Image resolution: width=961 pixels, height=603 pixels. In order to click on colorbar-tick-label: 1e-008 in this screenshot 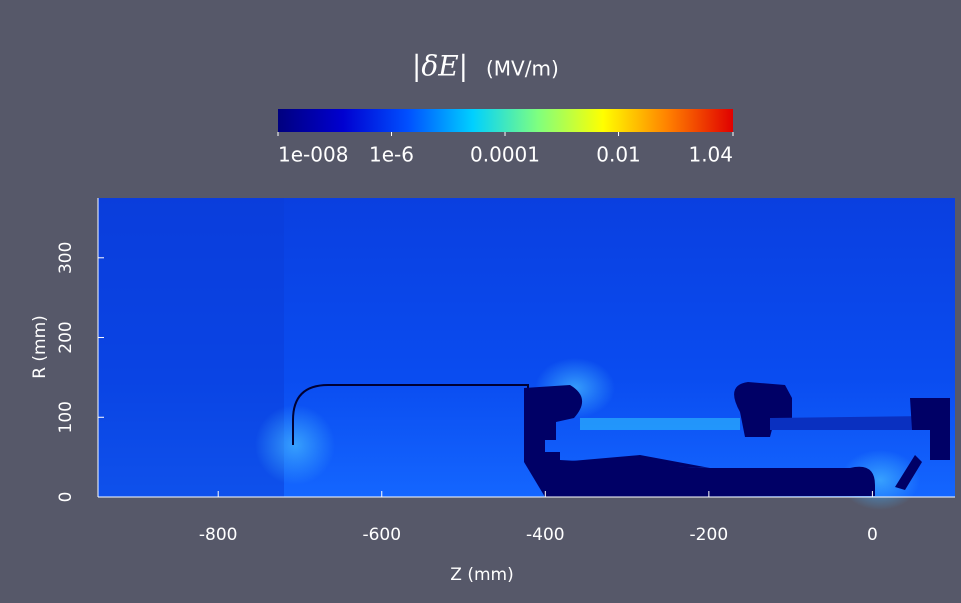, I will do `click(313, 155)`.